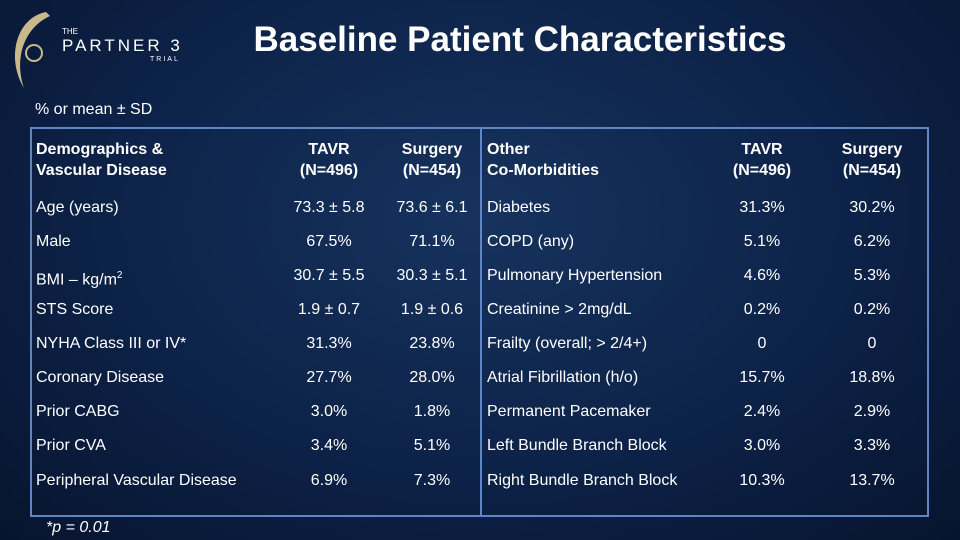 The image size is (960, 540). I want to click on cell-value: 3.4%, so click(329, 445).